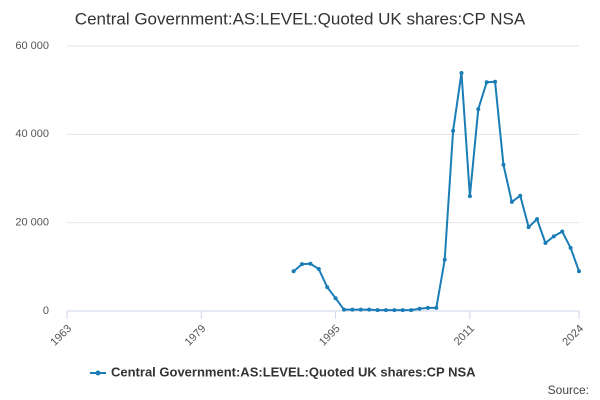  What do you see at coordinates (98, 373) in the screenshot?
I see `legend-swatch-dot` at bounding box center [98, 373].